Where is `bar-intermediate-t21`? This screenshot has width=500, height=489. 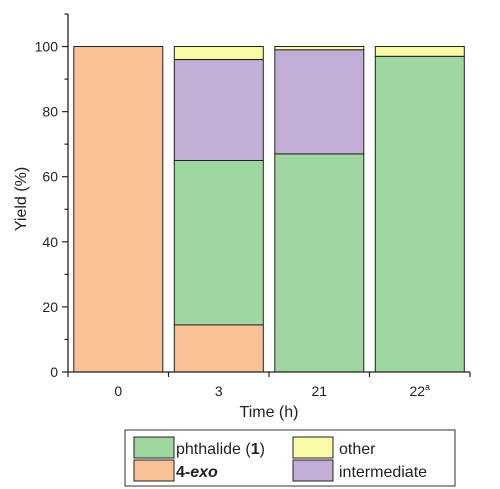 bar-intermediate-t21 is located at coordinates (319, 102).